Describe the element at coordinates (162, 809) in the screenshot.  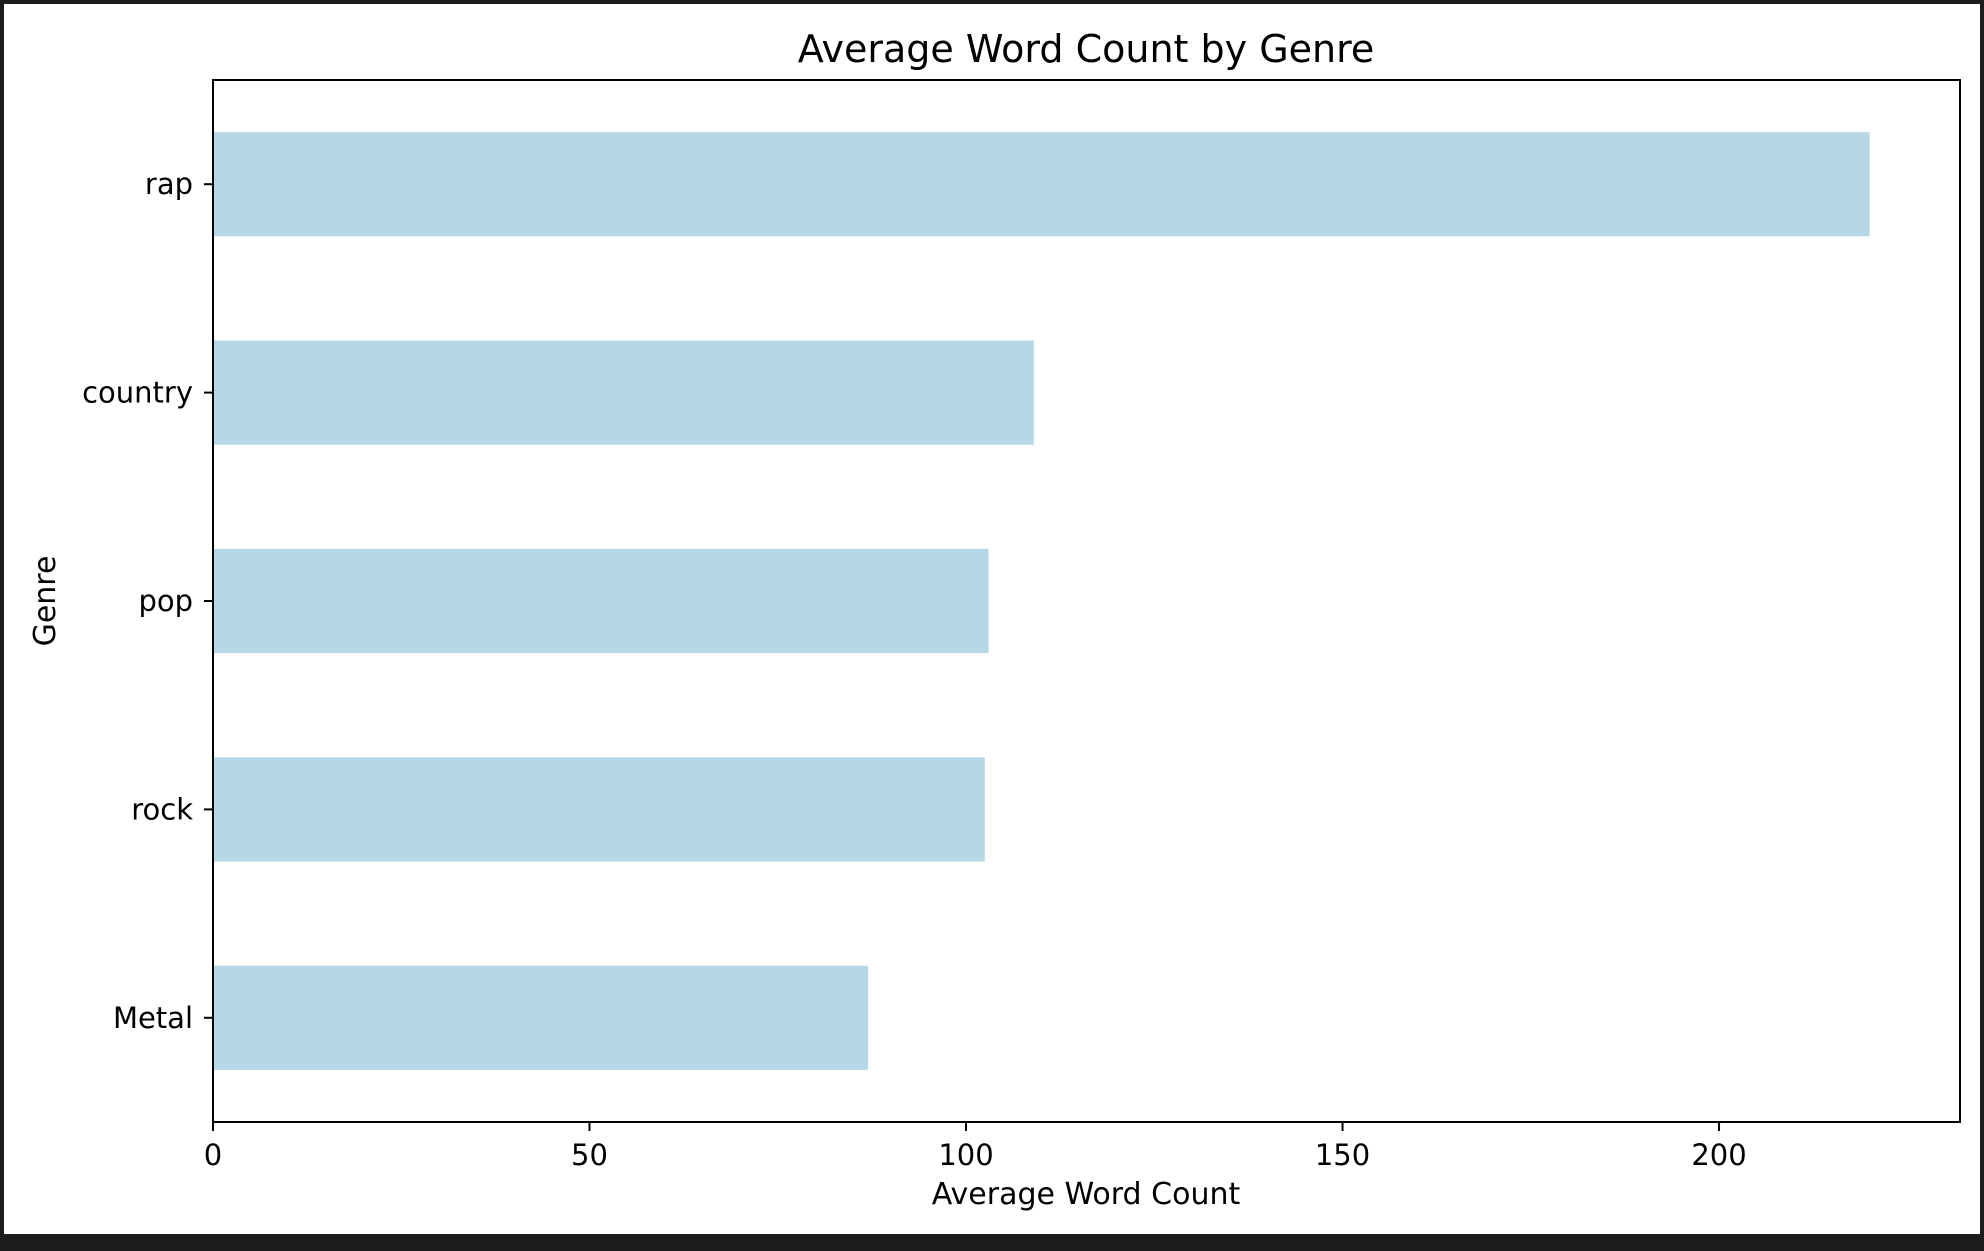
I see `y-tick-label: rock` at that location.